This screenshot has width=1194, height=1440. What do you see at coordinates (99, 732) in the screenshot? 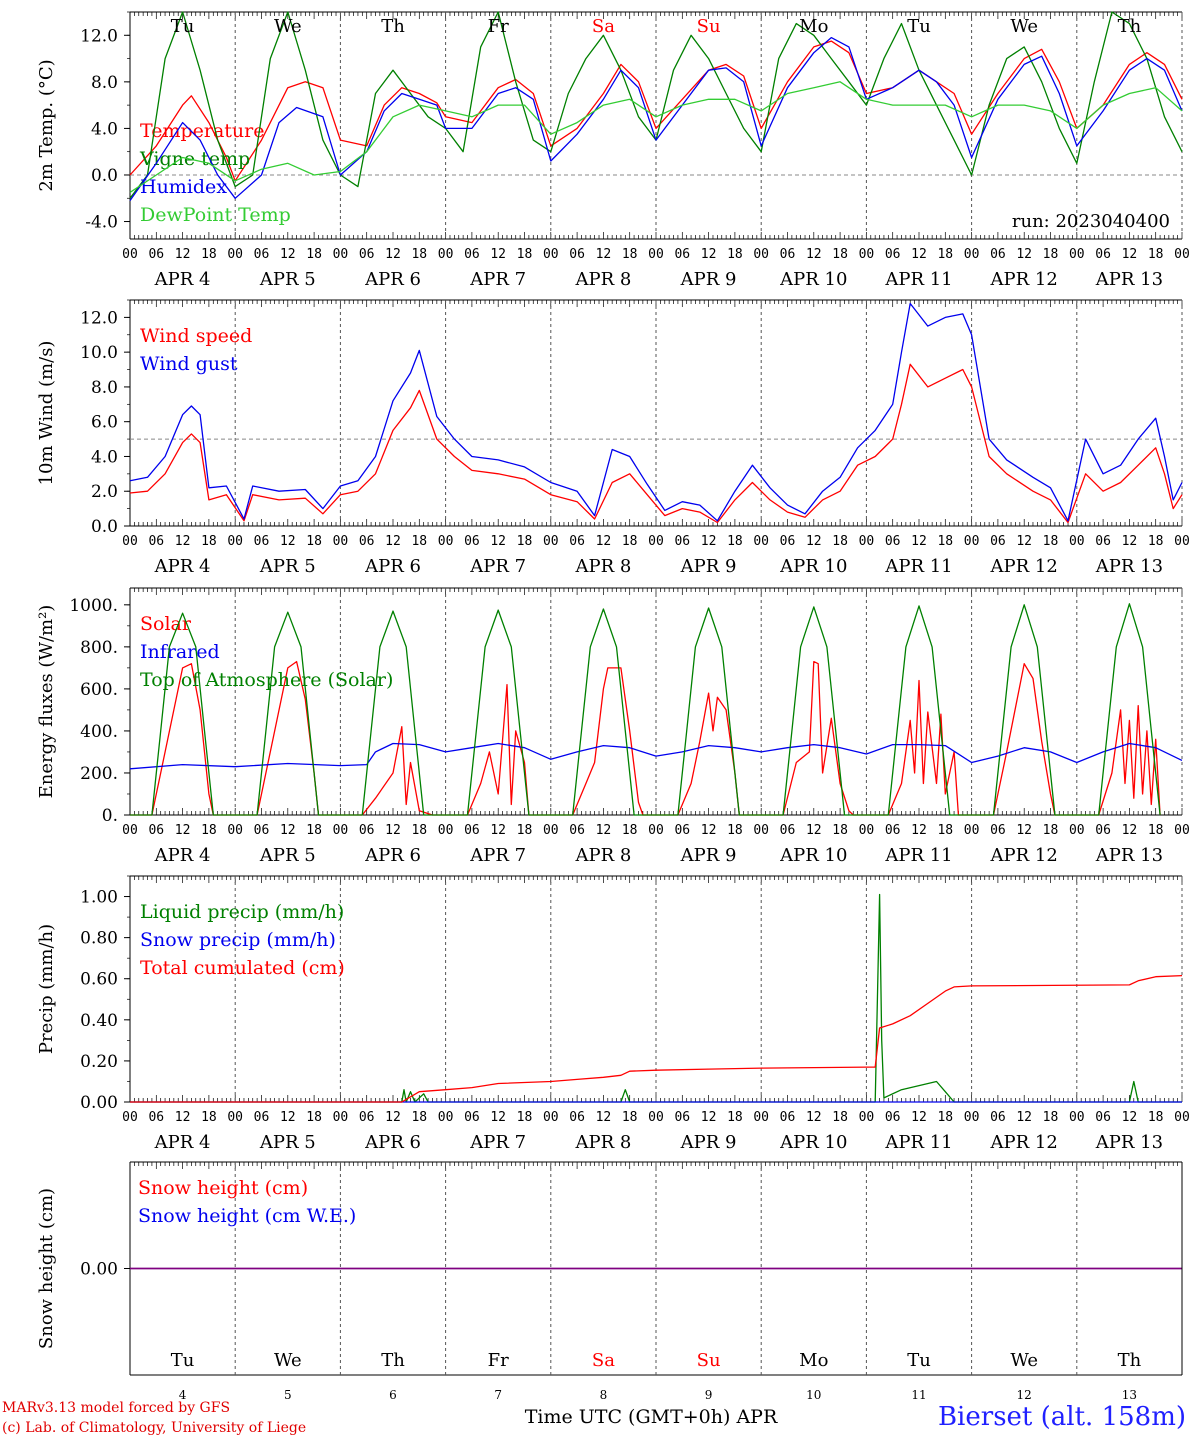
I see `y-tick-label: 400.` at bounding box center [99, 732].